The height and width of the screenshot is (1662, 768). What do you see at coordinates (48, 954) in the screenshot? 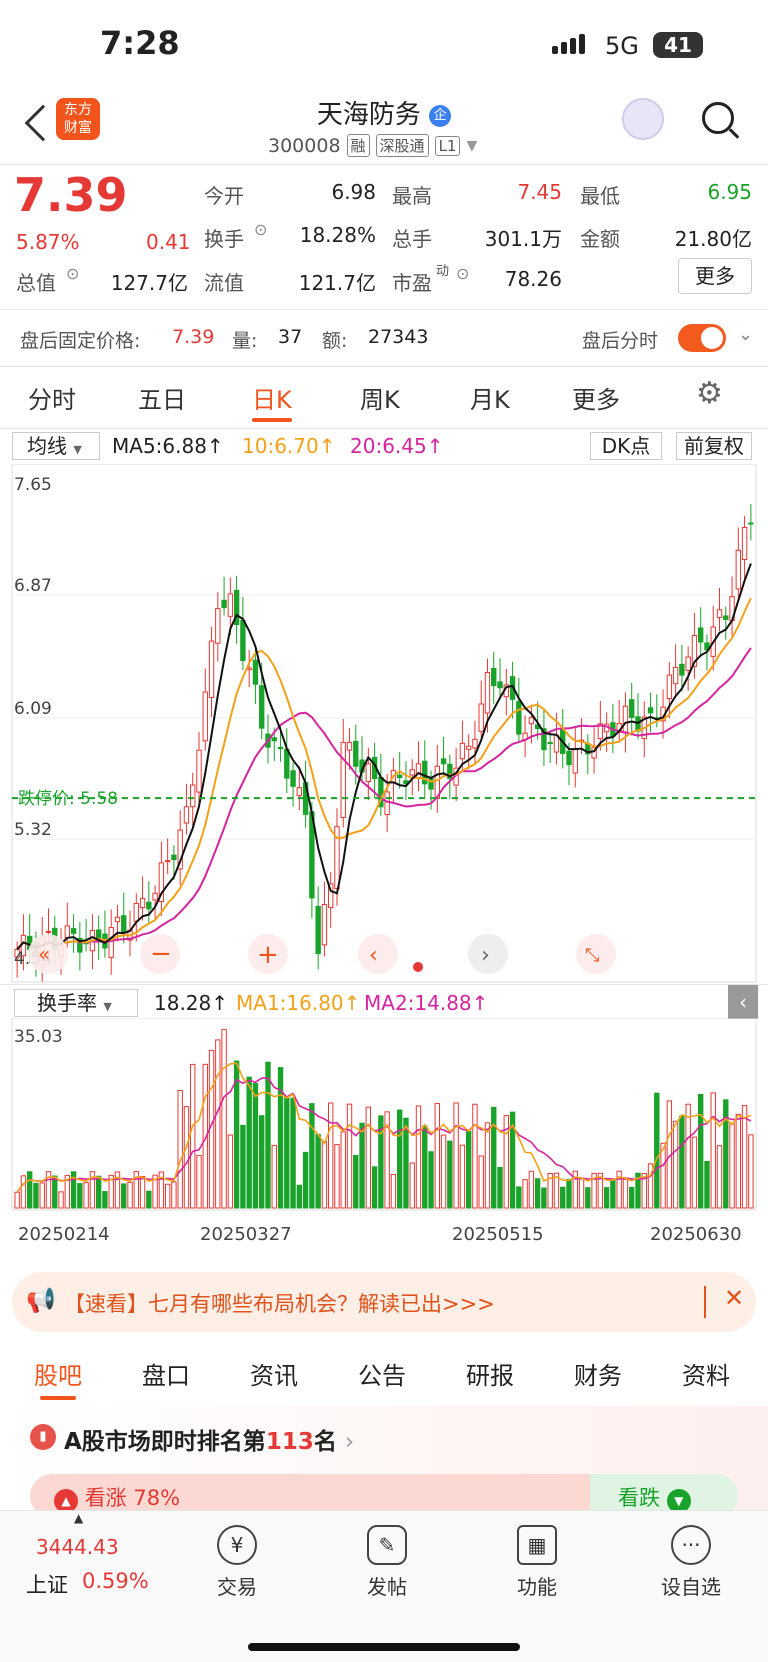
I see `scroll-start-button` at bounding box center [48, 954].